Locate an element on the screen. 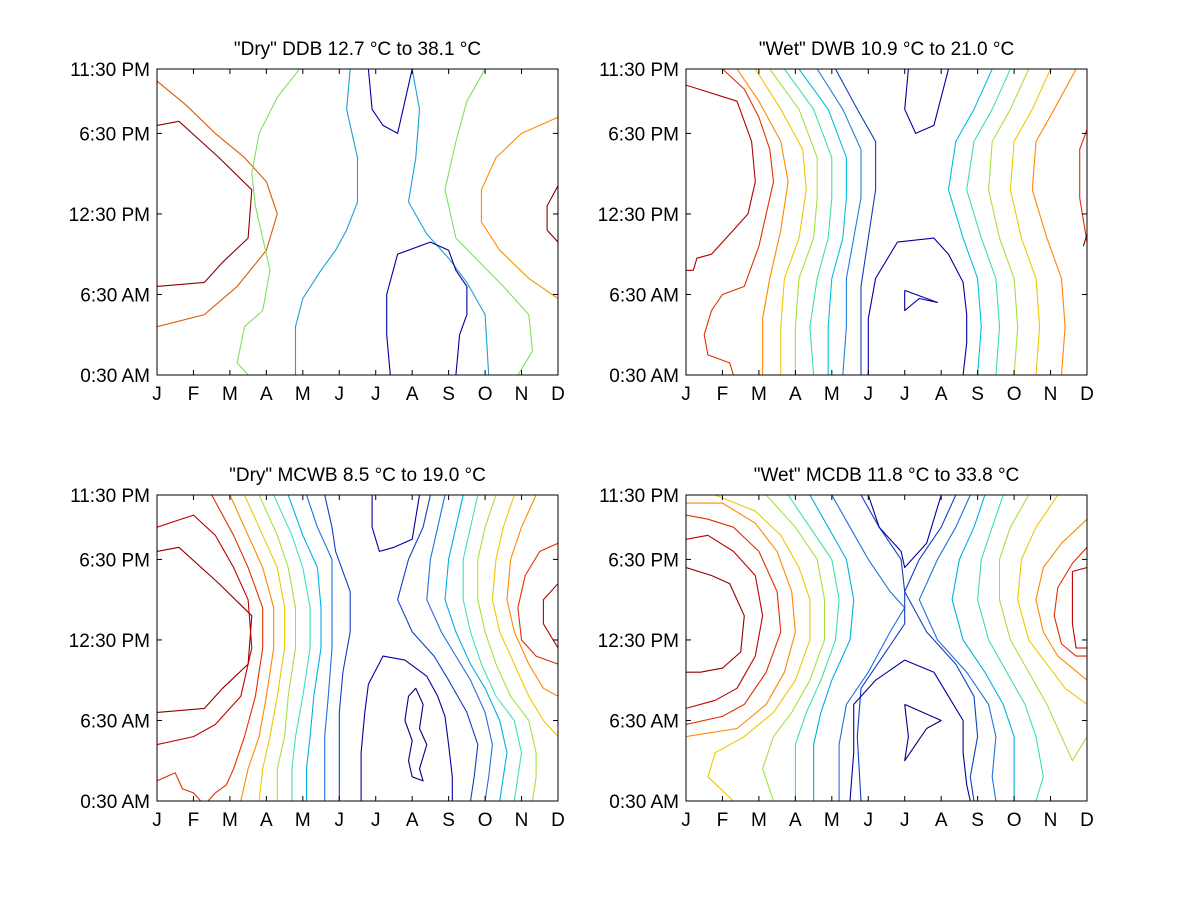 The height and width of the screenshot is (901, 1201). plot-border is located at coordinates (357, 648).